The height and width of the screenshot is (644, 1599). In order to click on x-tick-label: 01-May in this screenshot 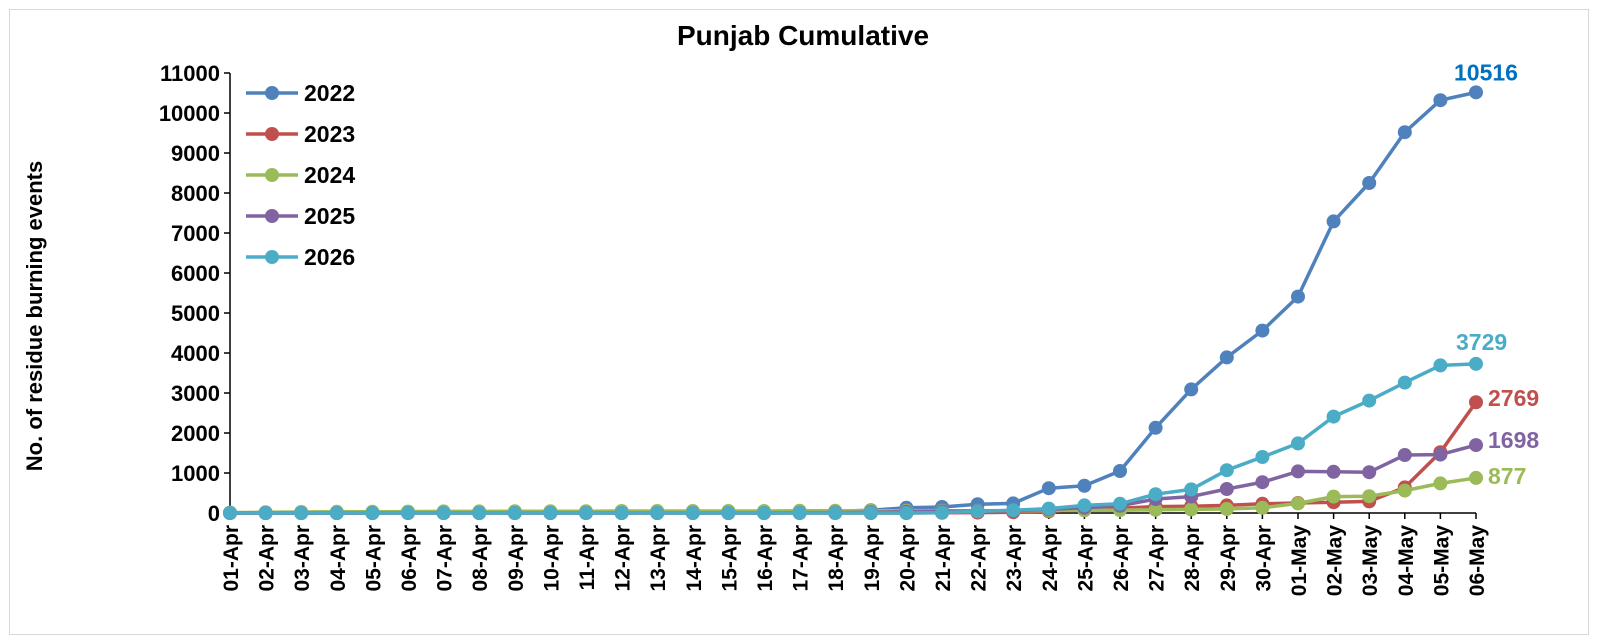, I will do `click(1299, 561)`.